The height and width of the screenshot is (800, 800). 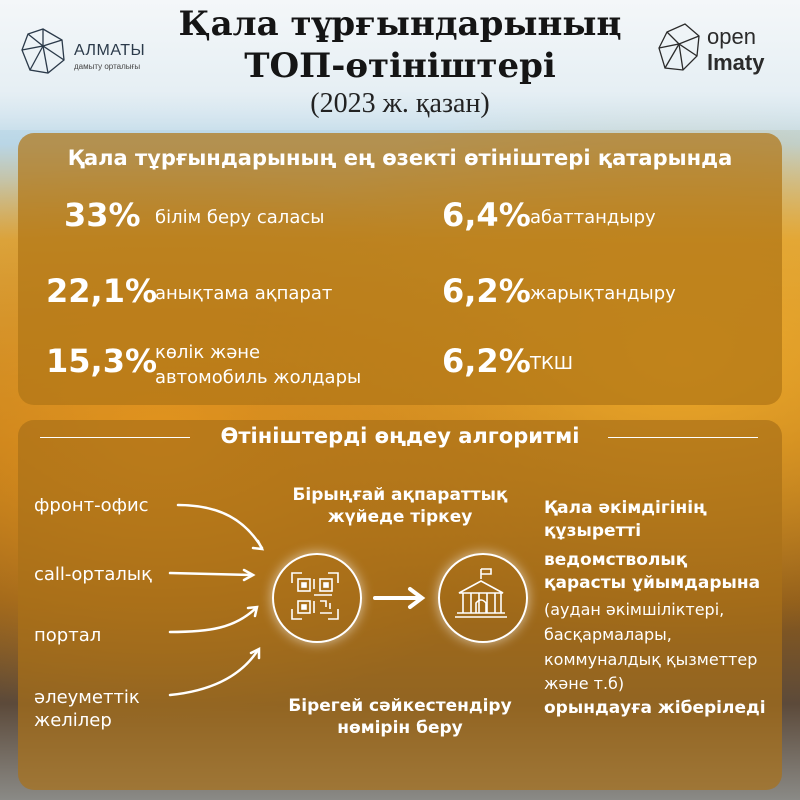 I want to click on divider-left, so click(x=115, y=437).